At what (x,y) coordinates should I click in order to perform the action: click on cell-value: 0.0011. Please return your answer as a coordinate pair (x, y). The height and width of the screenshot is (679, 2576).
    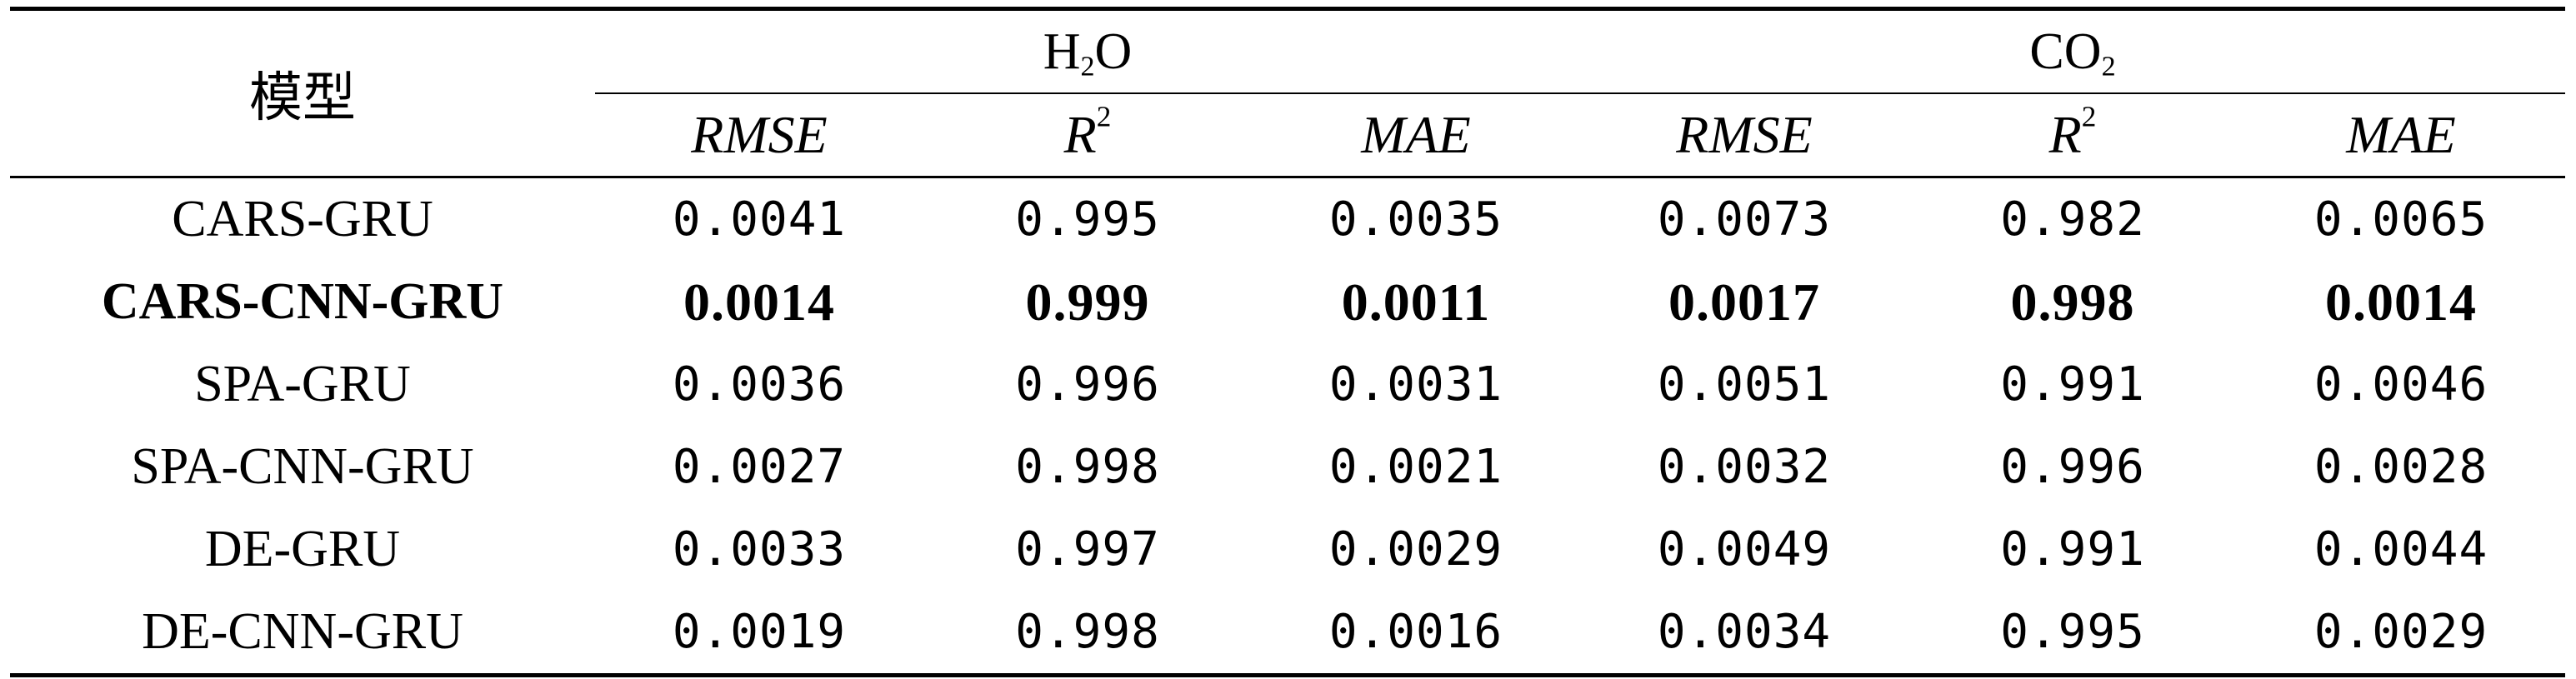
    Looking at the image, I should click on (1416, 302).